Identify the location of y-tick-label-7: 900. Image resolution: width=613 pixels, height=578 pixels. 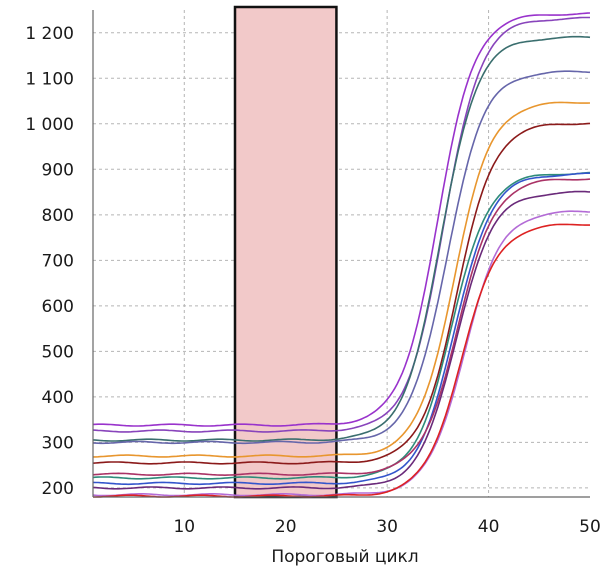
(58, 170).